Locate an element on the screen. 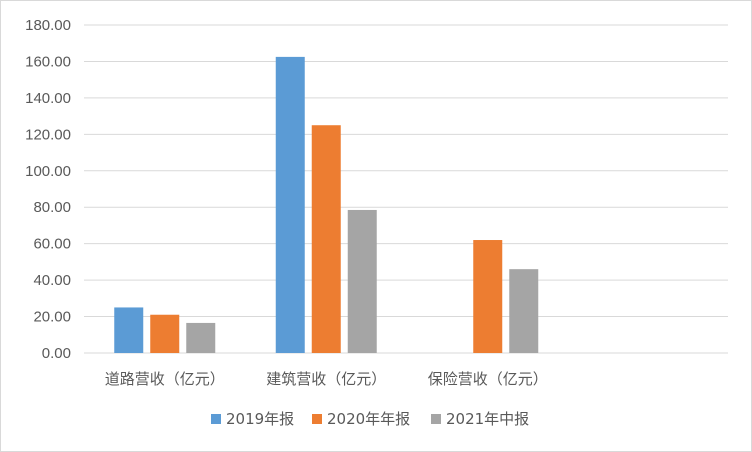  y-tick-label: 20.00 is located at coordinates (52, 317).